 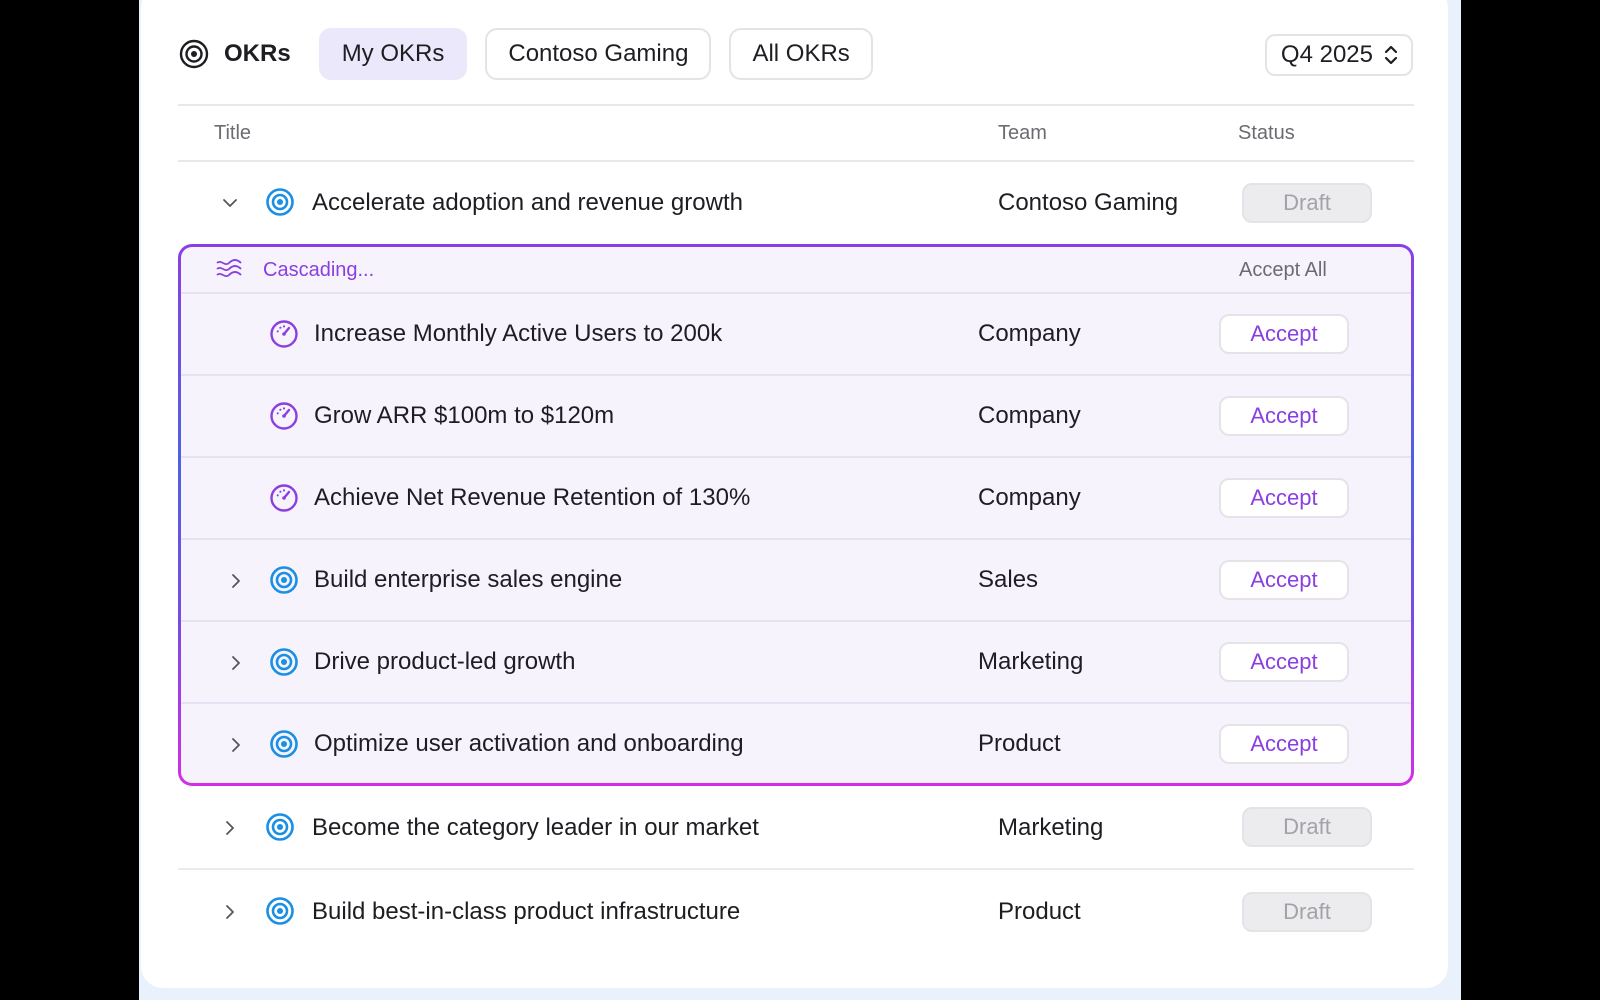 What do you see at coordinates (1022, 133) in the screenshot?
I see `column-team: Team` at bounding box center [1022, 133].